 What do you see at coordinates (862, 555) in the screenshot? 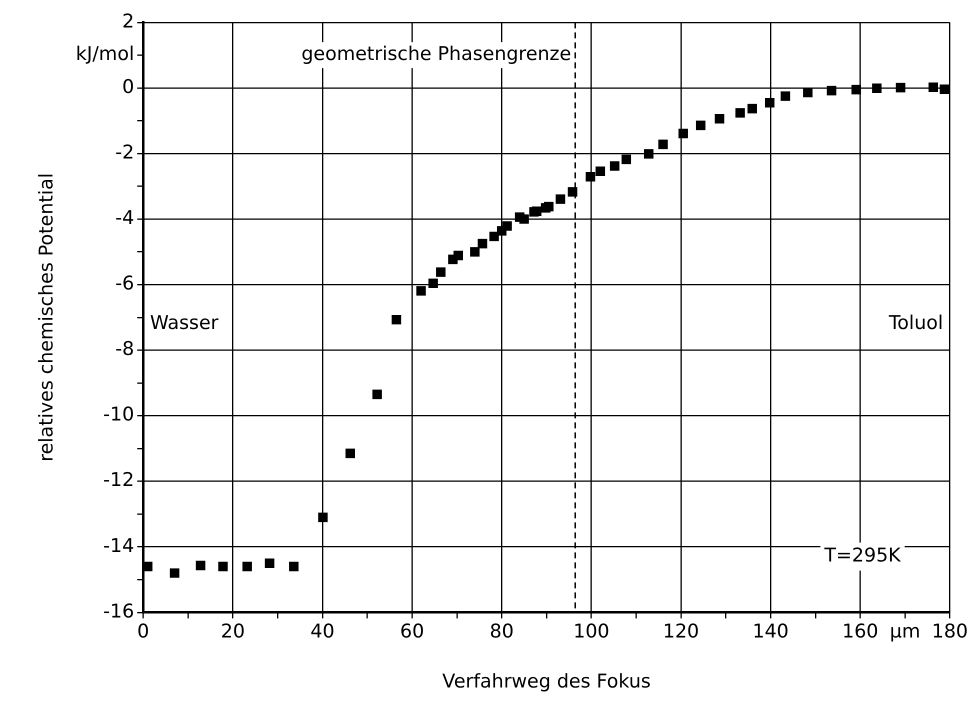
I see `annotation: T=295K` at bounding box center [862, 555].